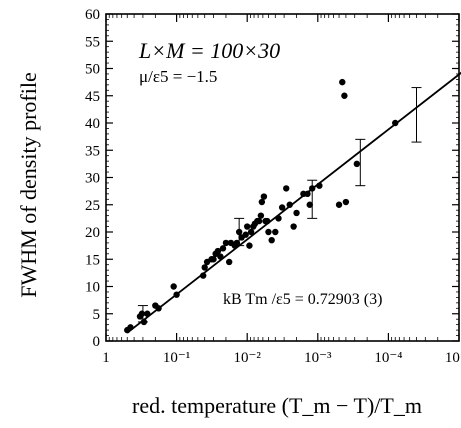 The height and width of the screenshot is (428, 461). I want to click on x-tick-label: 10⁻¹, so click(176, 358).